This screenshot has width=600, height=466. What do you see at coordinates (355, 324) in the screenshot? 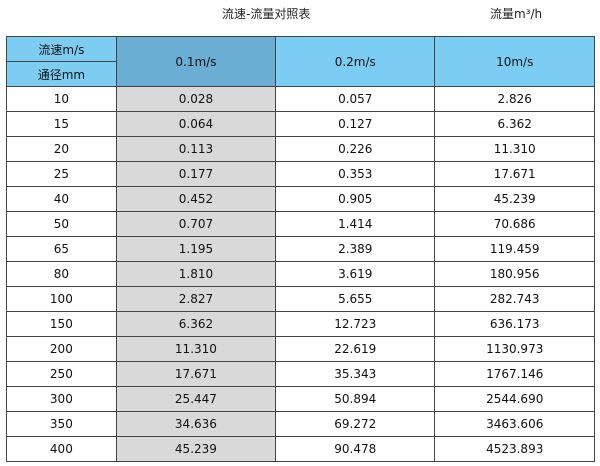
I see `flow-cell: 12.723` at bounding box center [355, 324].